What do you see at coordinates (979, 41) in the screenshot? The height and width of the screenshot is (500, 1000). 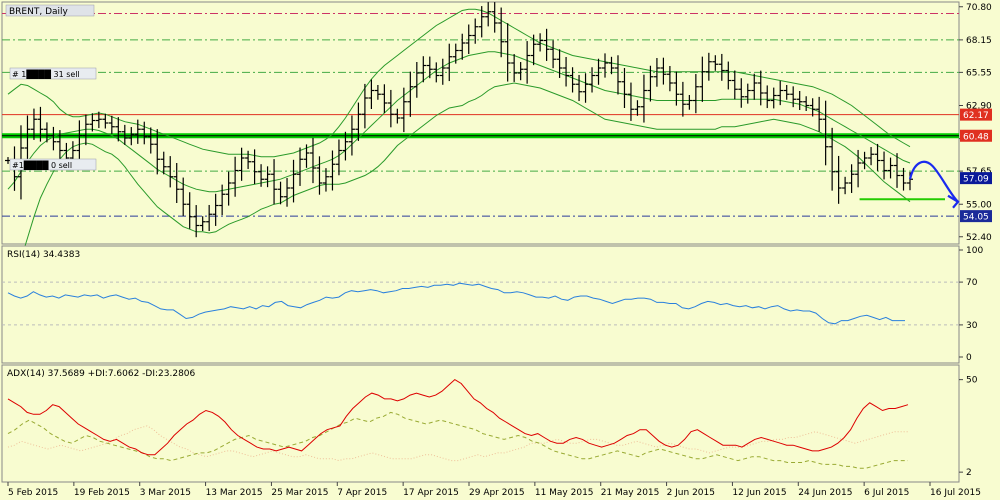 I see `price-tick-label: 68.15` at bounding box center [979, 41].